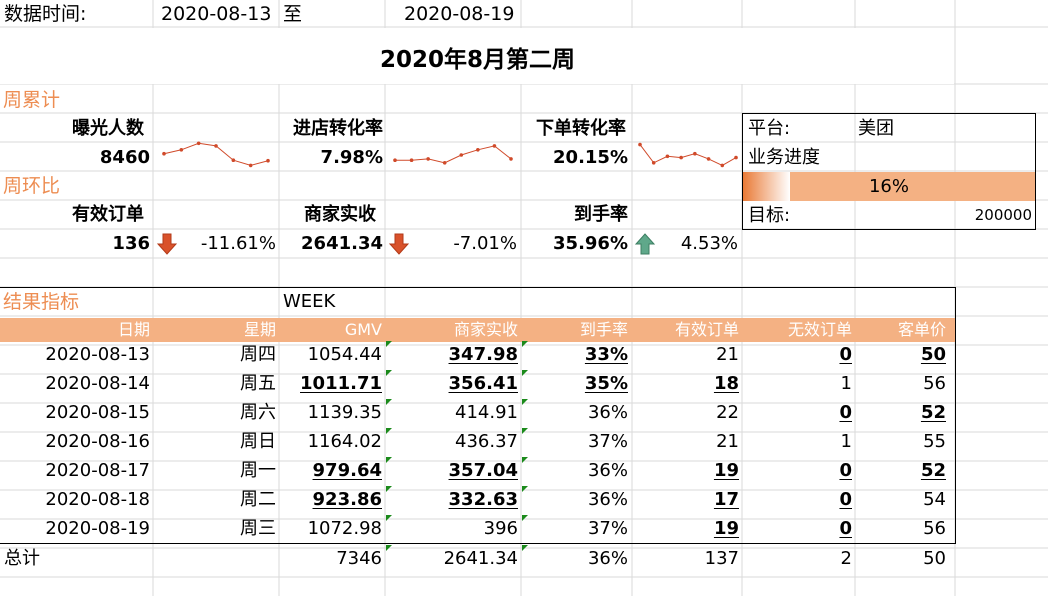 This screenshot has width=1048, height=596. What do you see at coordinates (726, 383) in the screenshot?
I see `table-cell: 18` at bounding box center [726, 383].